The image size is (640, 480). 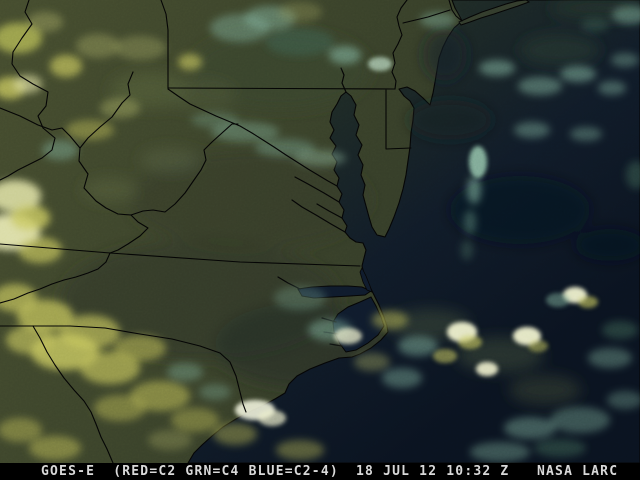 I want to click on pa-west-border, so click(x=164, y=44).